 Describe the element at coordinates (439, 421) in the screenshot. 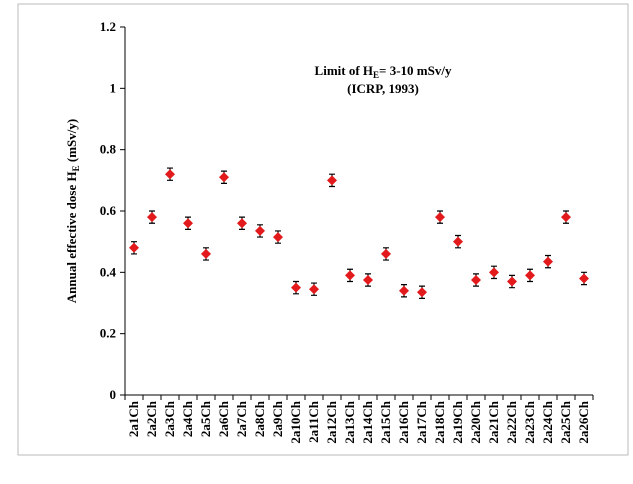

I see `x-tick-label: 2a18Ch` at that location.